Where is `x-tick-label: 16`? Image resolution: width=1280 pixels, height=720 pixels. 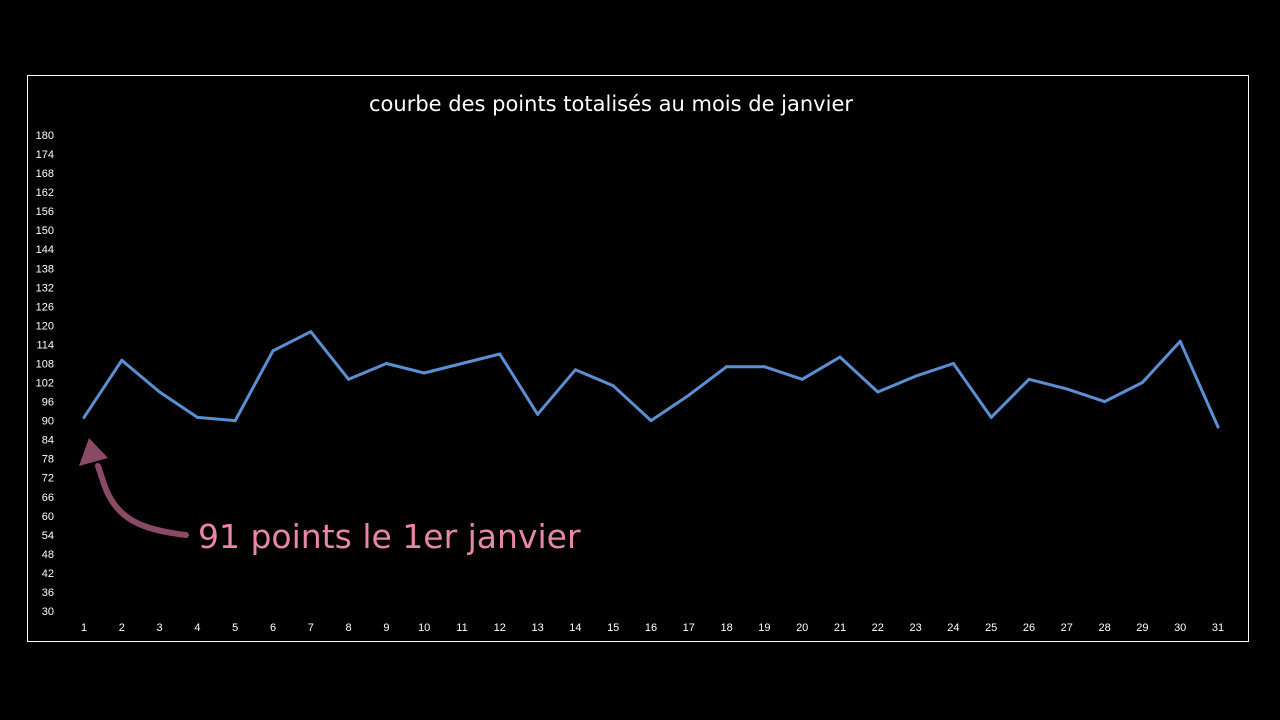
x-tick-label: 16 is located at coordinates (651, 628).